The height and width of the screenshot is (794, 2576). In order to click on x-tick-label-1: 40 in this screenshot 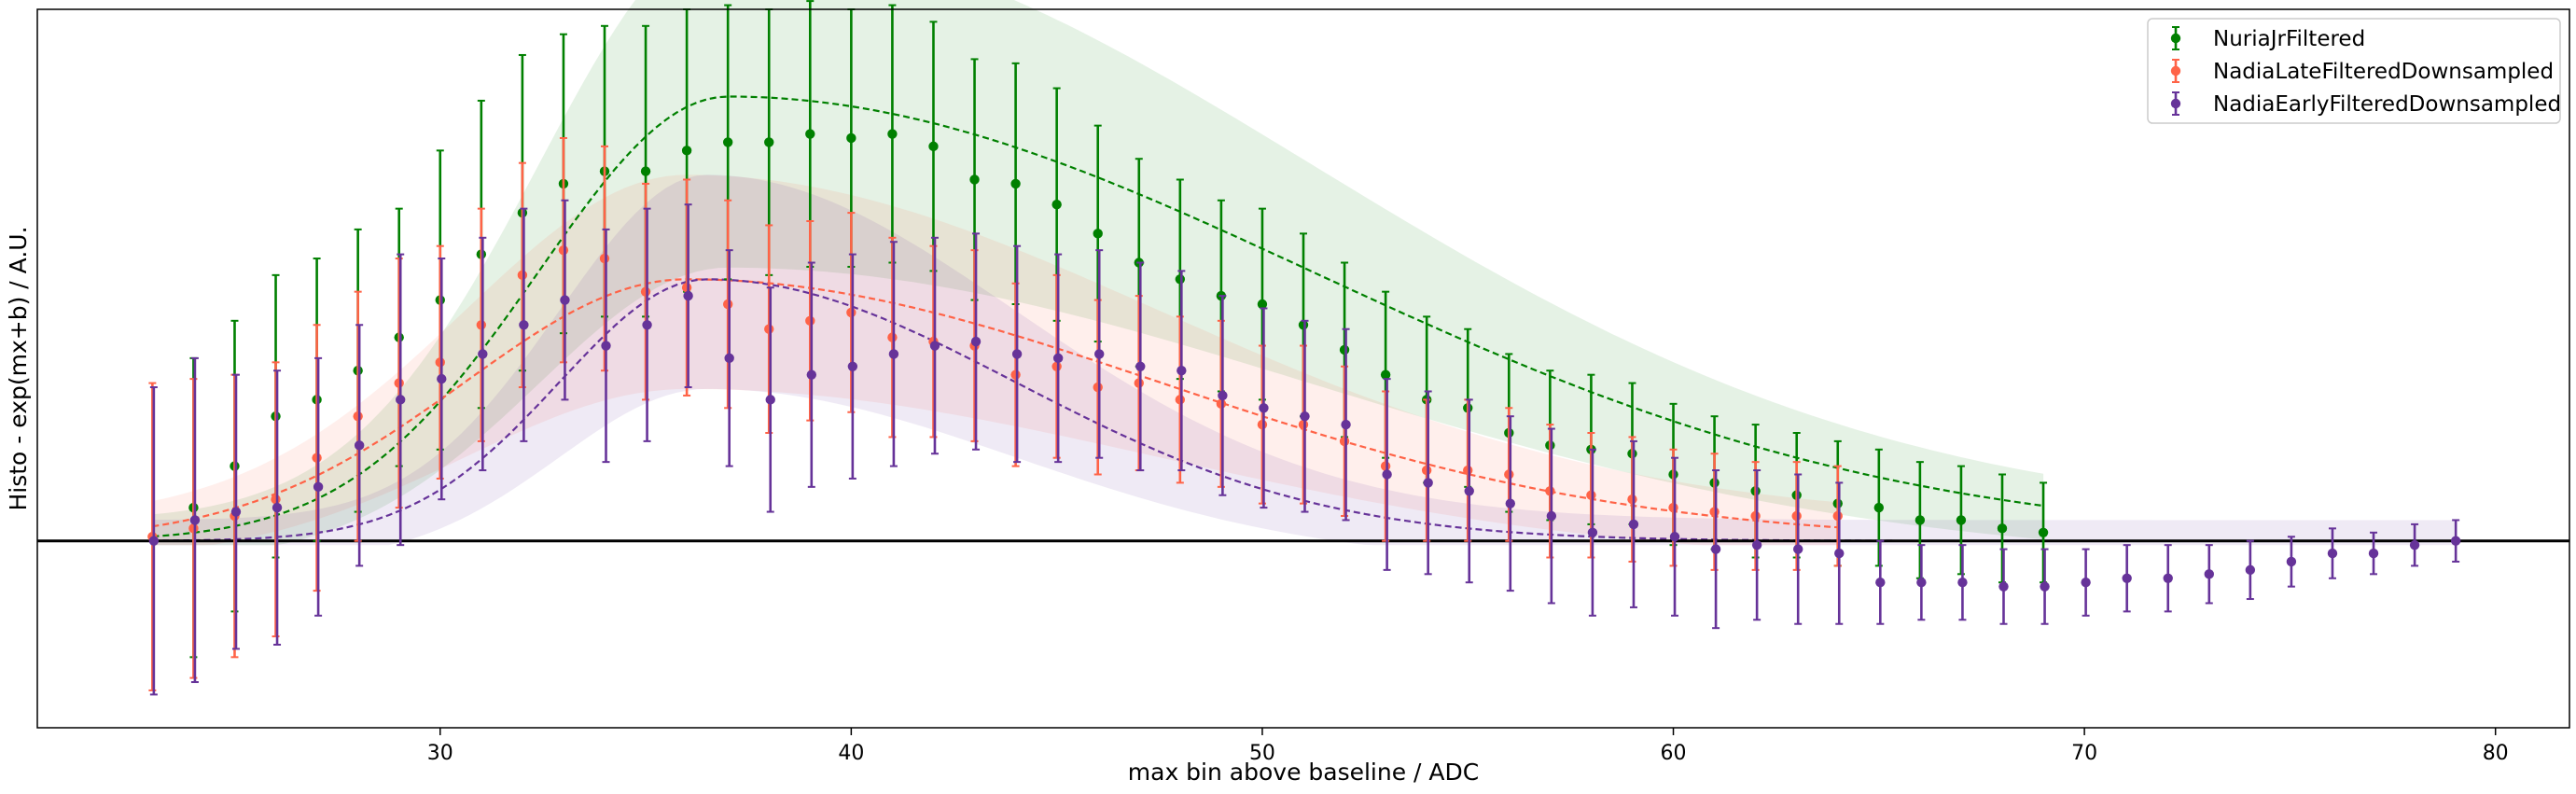, I will do `click(851, 753)`.